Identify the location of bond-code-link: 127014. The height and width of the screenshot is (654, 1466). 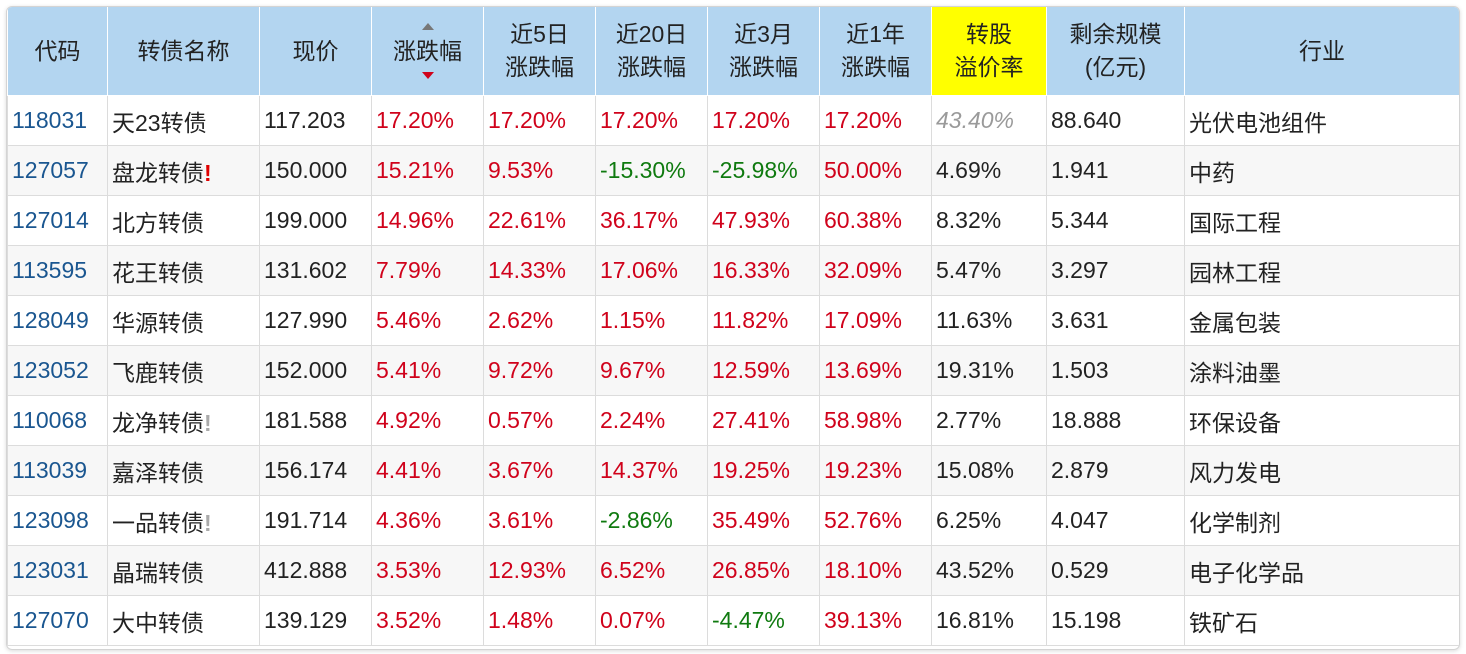
(50, 220).